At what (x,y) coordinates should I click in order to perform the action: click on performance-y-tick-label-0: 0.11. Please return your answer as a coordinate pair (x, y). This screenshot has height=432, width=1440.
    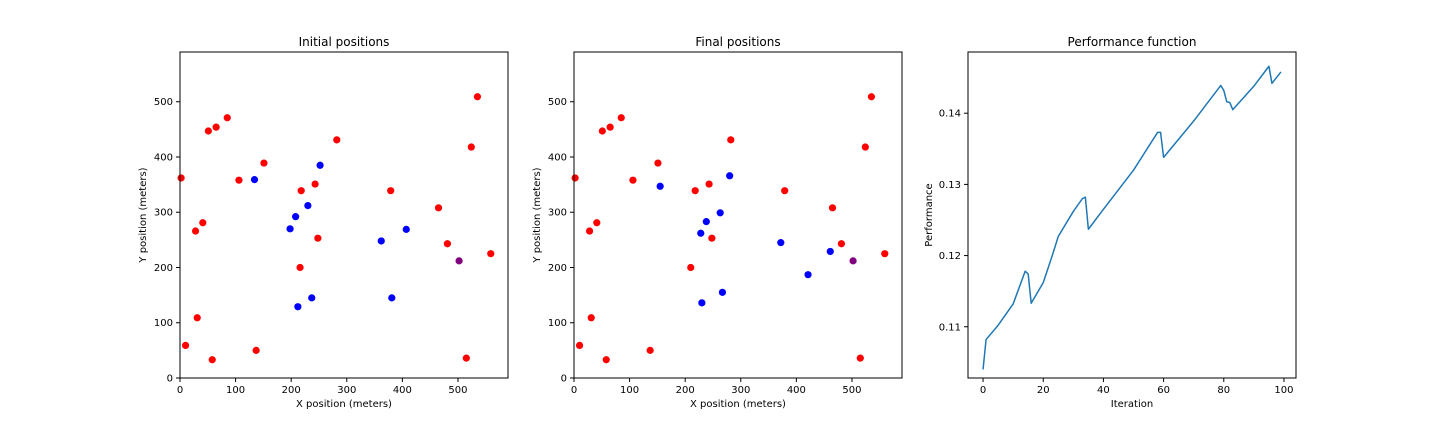
    Looking at the image, I should click on (950, 327).